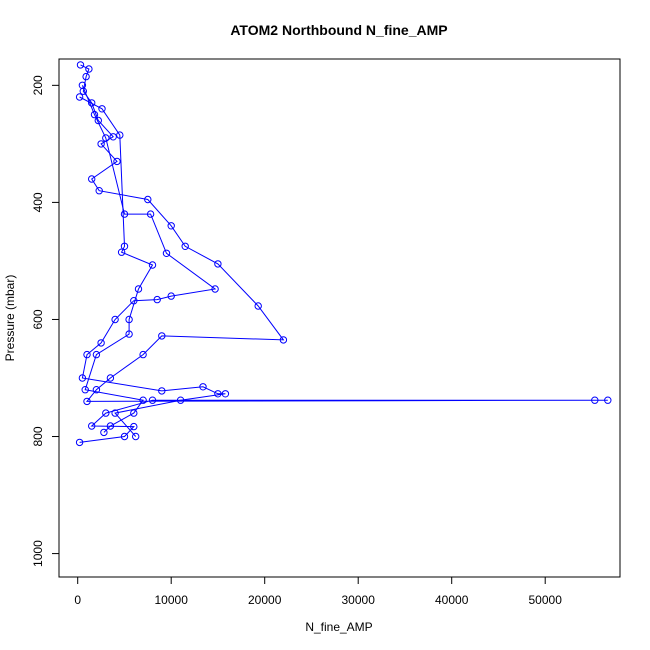  What do you see at coordinates (38, 85) in the screenshot?
I see `y-tick-label: 200` at bounding box center [38, 85].